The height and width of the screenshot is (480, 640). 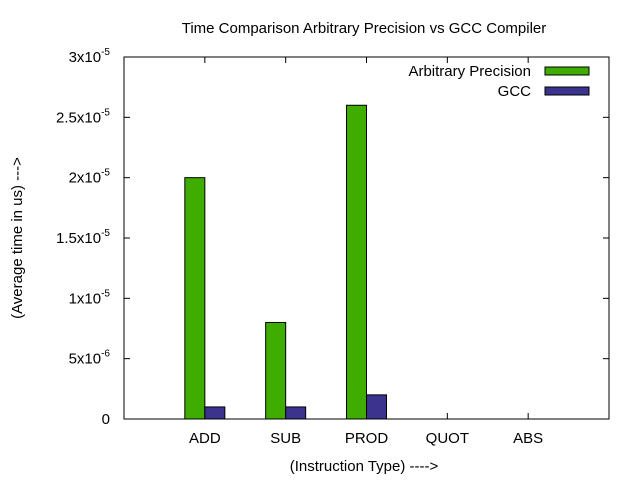 I want to click on y-axis-label: (Average time in us) --->, so click(x=17, y=238).